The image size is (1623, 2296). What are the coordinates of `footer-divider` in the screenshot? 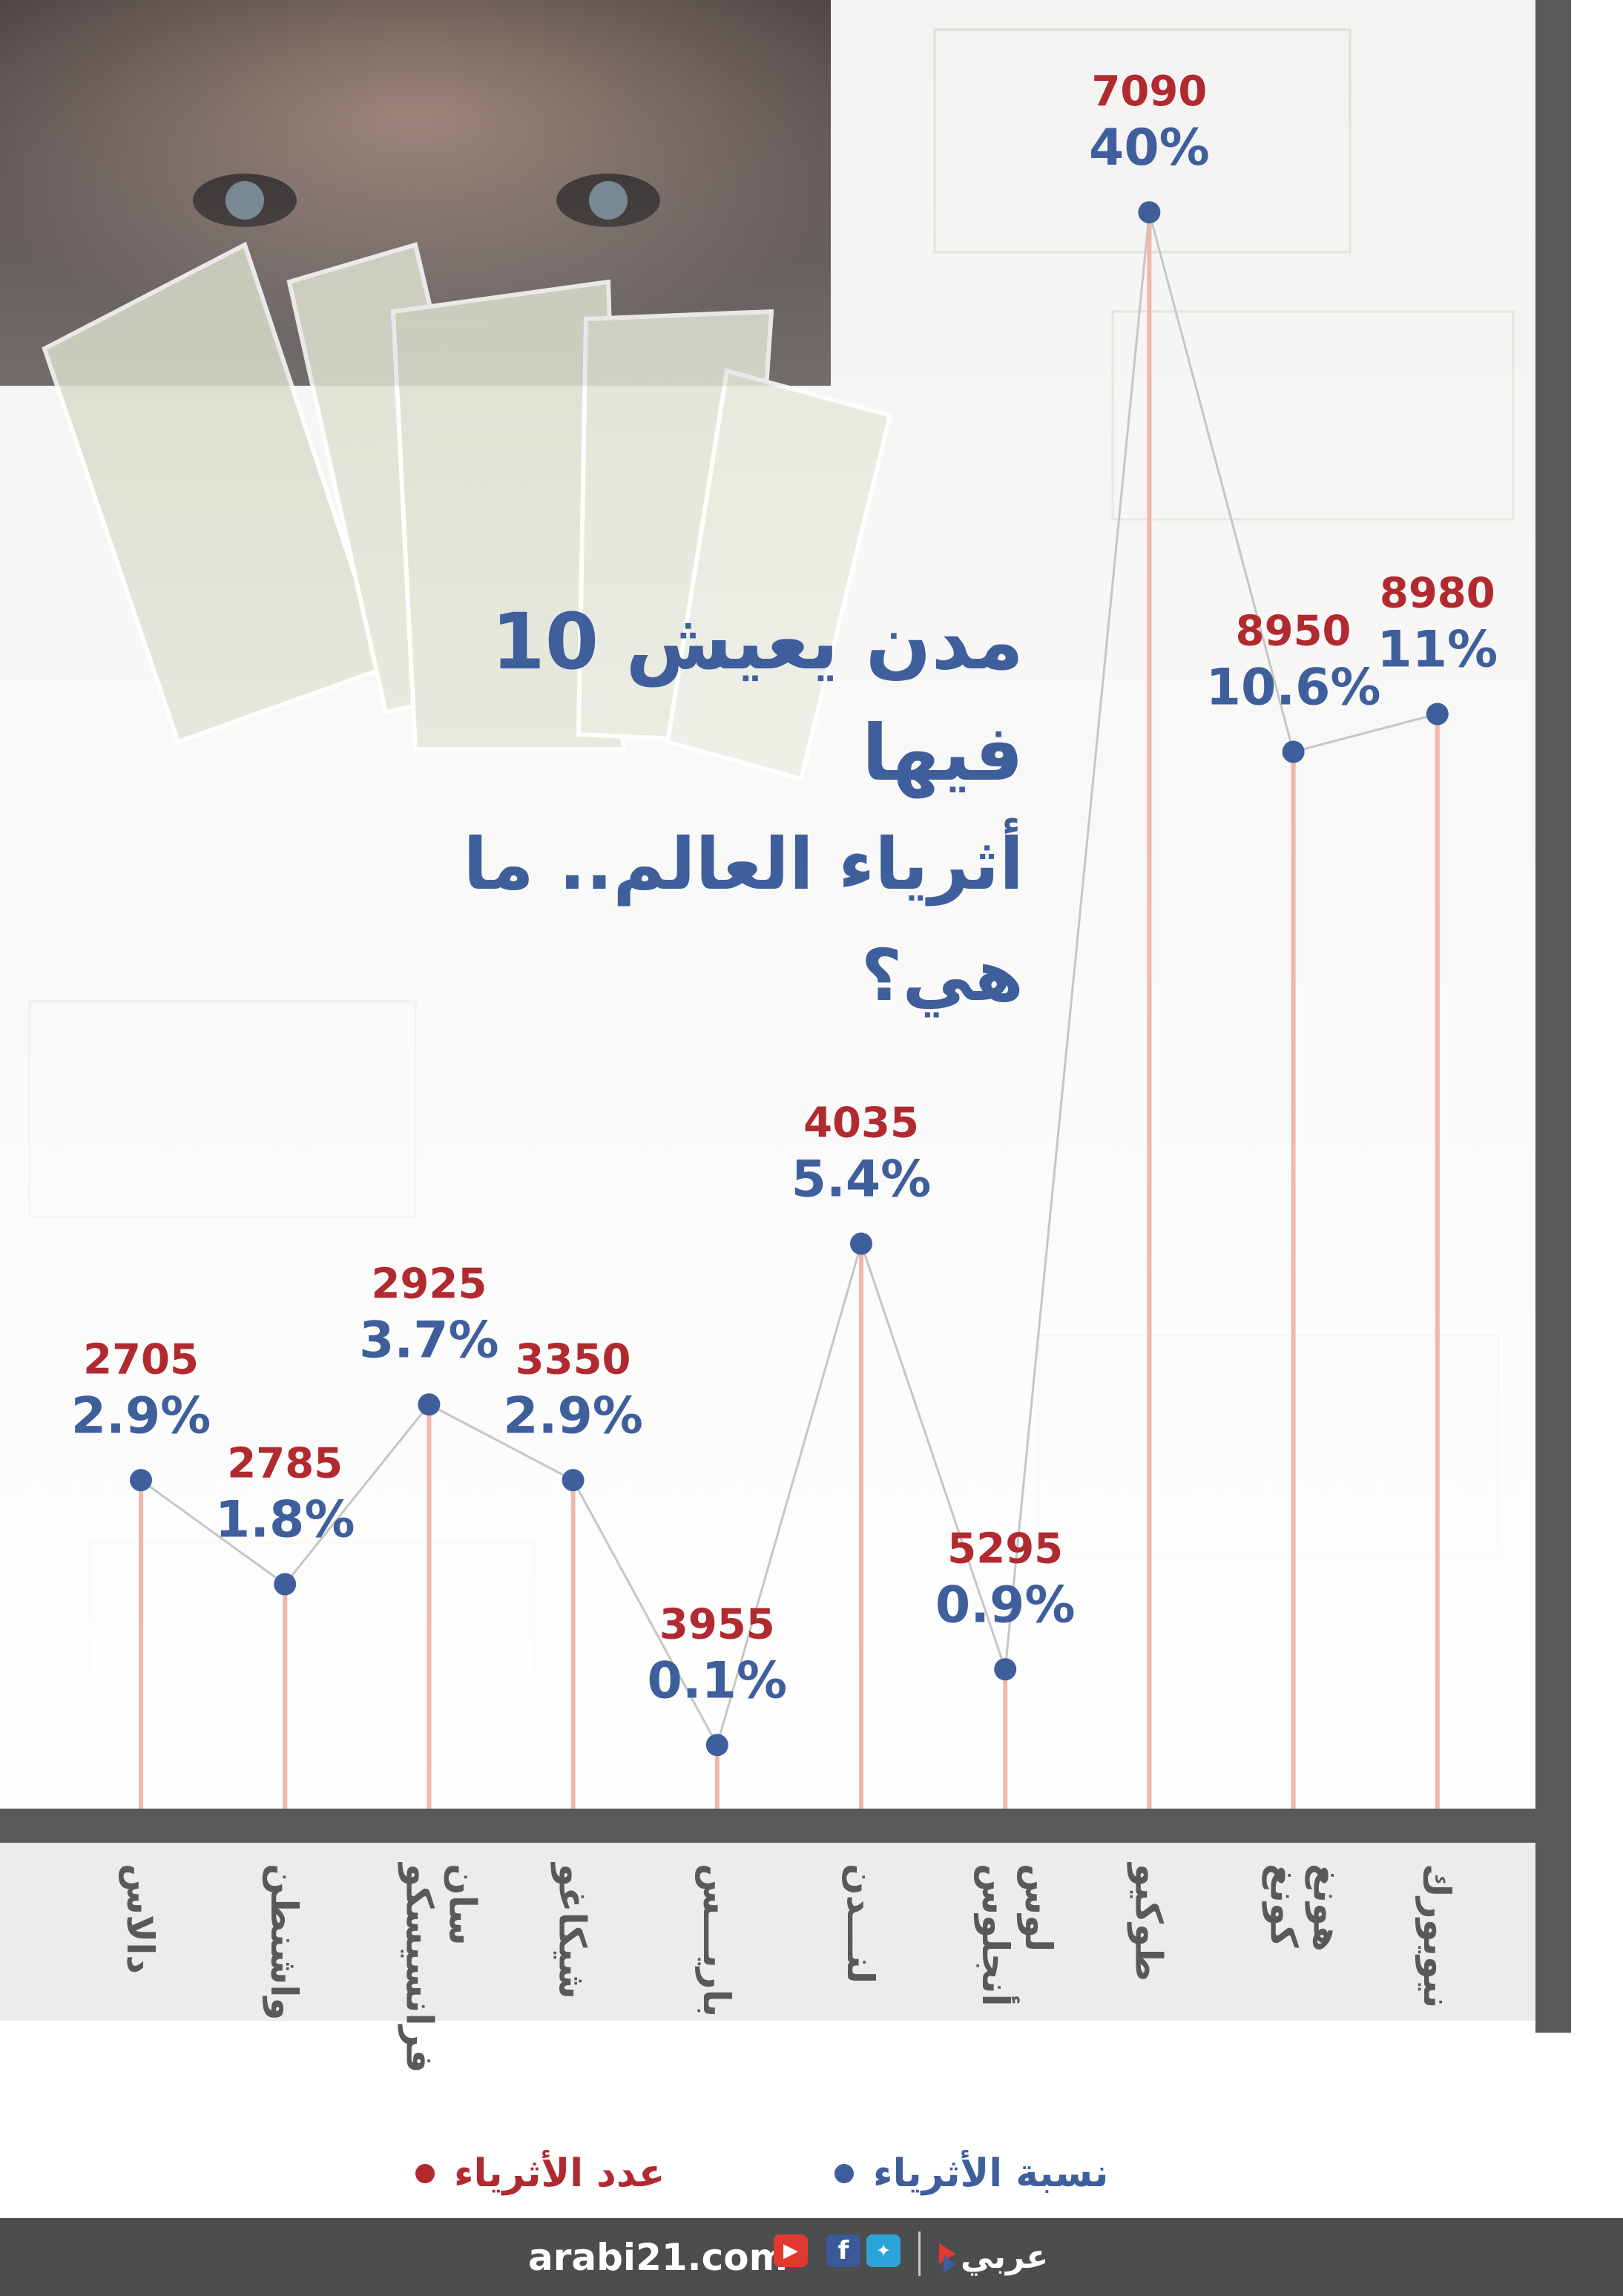 It's located at (919, 2253).